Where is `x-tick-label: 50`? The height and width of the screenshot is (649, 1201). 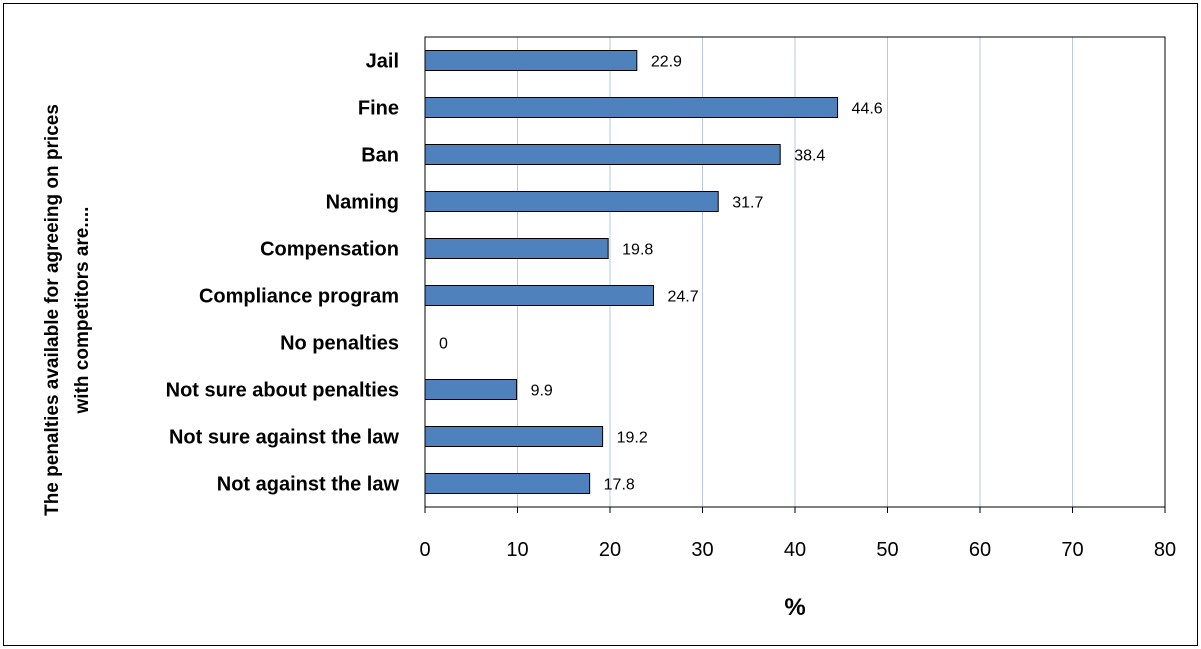
x-tick-label: 50 is located at coordinates (887, 550).